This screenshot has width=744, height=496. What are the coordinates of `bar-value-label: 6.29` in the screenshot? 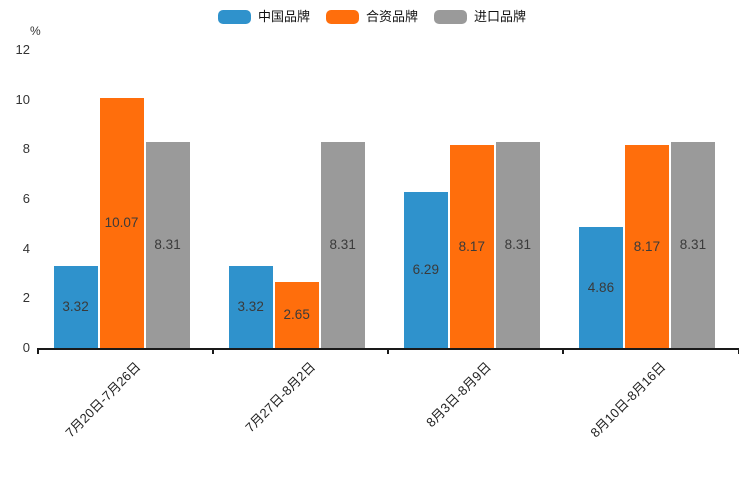 It's located at (425, 269).